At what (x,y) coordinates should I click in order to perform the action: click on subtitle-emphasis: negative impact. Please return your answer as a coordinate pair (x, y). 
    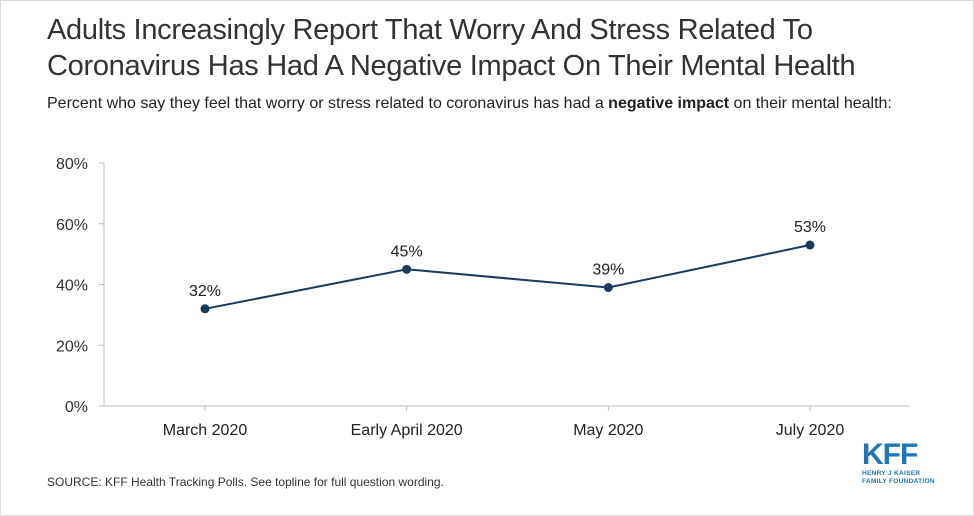
    Looking at the image, I should click on (669, 103).